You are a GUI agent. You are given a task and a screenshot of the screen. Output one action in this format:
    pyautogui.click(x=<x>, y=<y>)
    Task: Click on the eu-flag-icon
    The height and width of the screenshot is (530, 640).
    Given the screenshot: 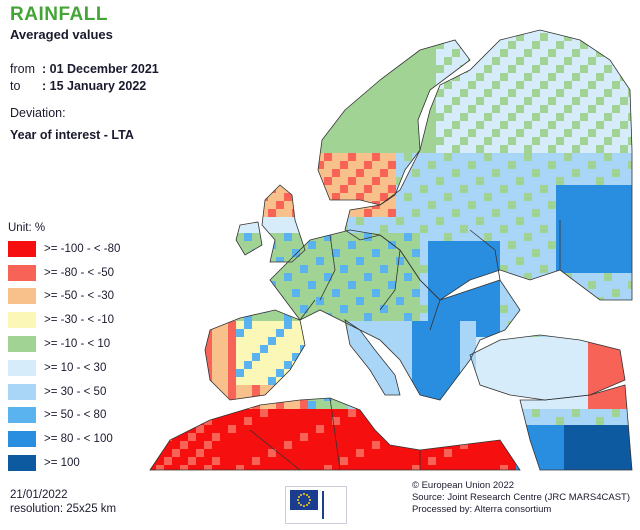 What is the action you would take?
    pyautogui.click(x=304, y=500)
    